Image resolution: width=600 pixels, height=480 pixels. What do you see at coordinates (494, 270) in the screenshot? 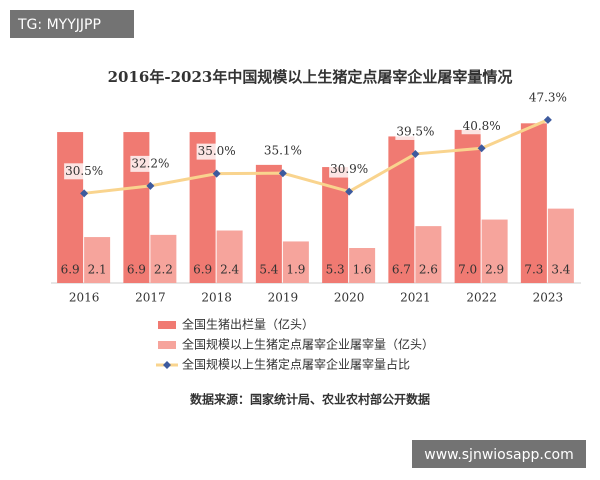
I see `bar-value-label: 2.9` at bounding box center [494, 270].